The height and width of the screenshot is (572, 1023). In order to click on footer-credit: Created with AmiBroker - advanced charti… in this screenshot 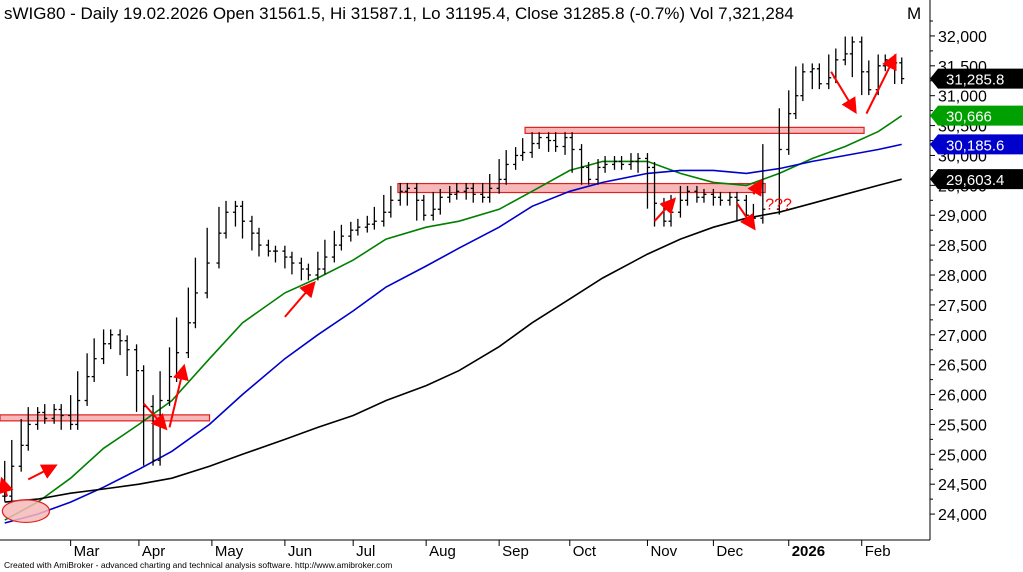, I will do `click(198, 565)`.